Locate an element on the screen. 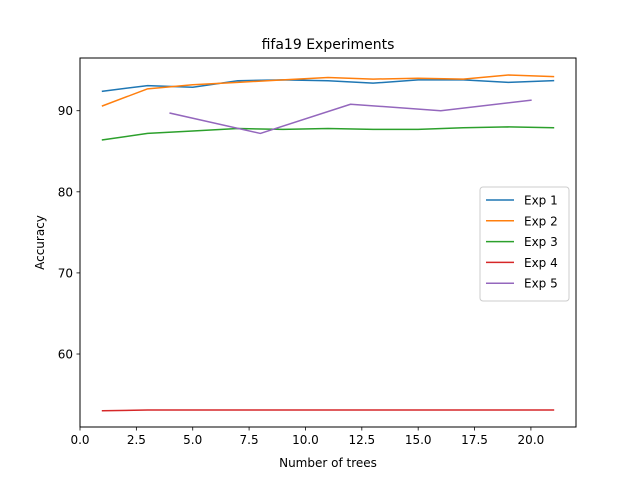  legend-label: Exp 3 is located at coordinates (541, 242).